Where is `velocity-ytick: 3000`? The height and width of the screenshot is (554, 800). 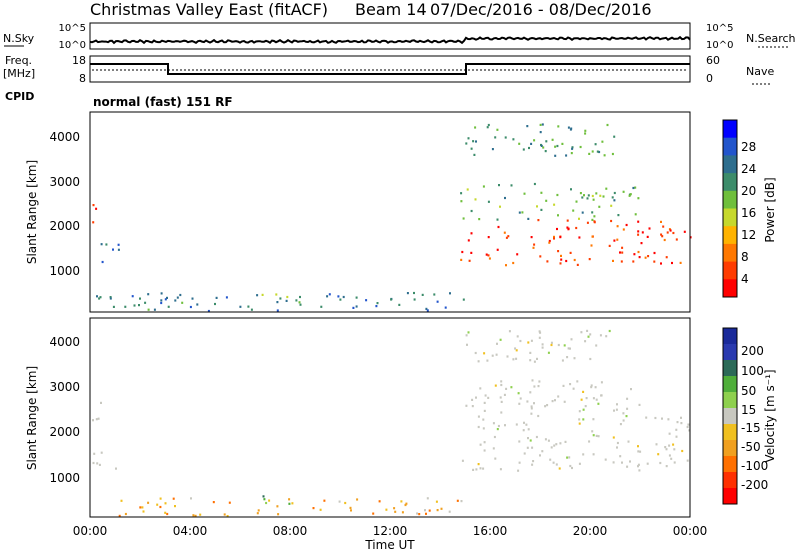 velocity-ytick: 3000 is located at coordinates (64, 387).